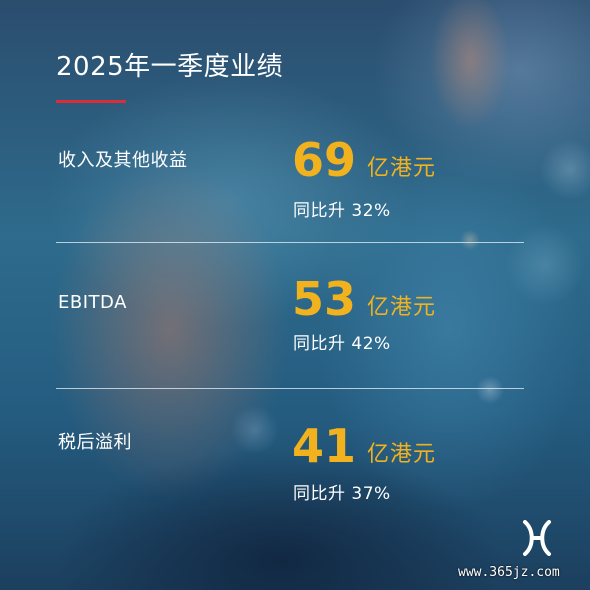 This screenshot has height=590, width=590. Describe the element at coordinates (95, 442) in the screenshot. I see `metric-label: 税后溢利` at that location.